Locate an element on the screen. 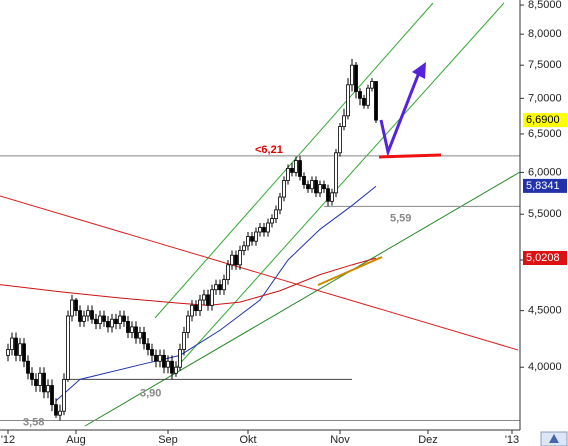  level-label: 3,58 is located at coordinates (33, 422).